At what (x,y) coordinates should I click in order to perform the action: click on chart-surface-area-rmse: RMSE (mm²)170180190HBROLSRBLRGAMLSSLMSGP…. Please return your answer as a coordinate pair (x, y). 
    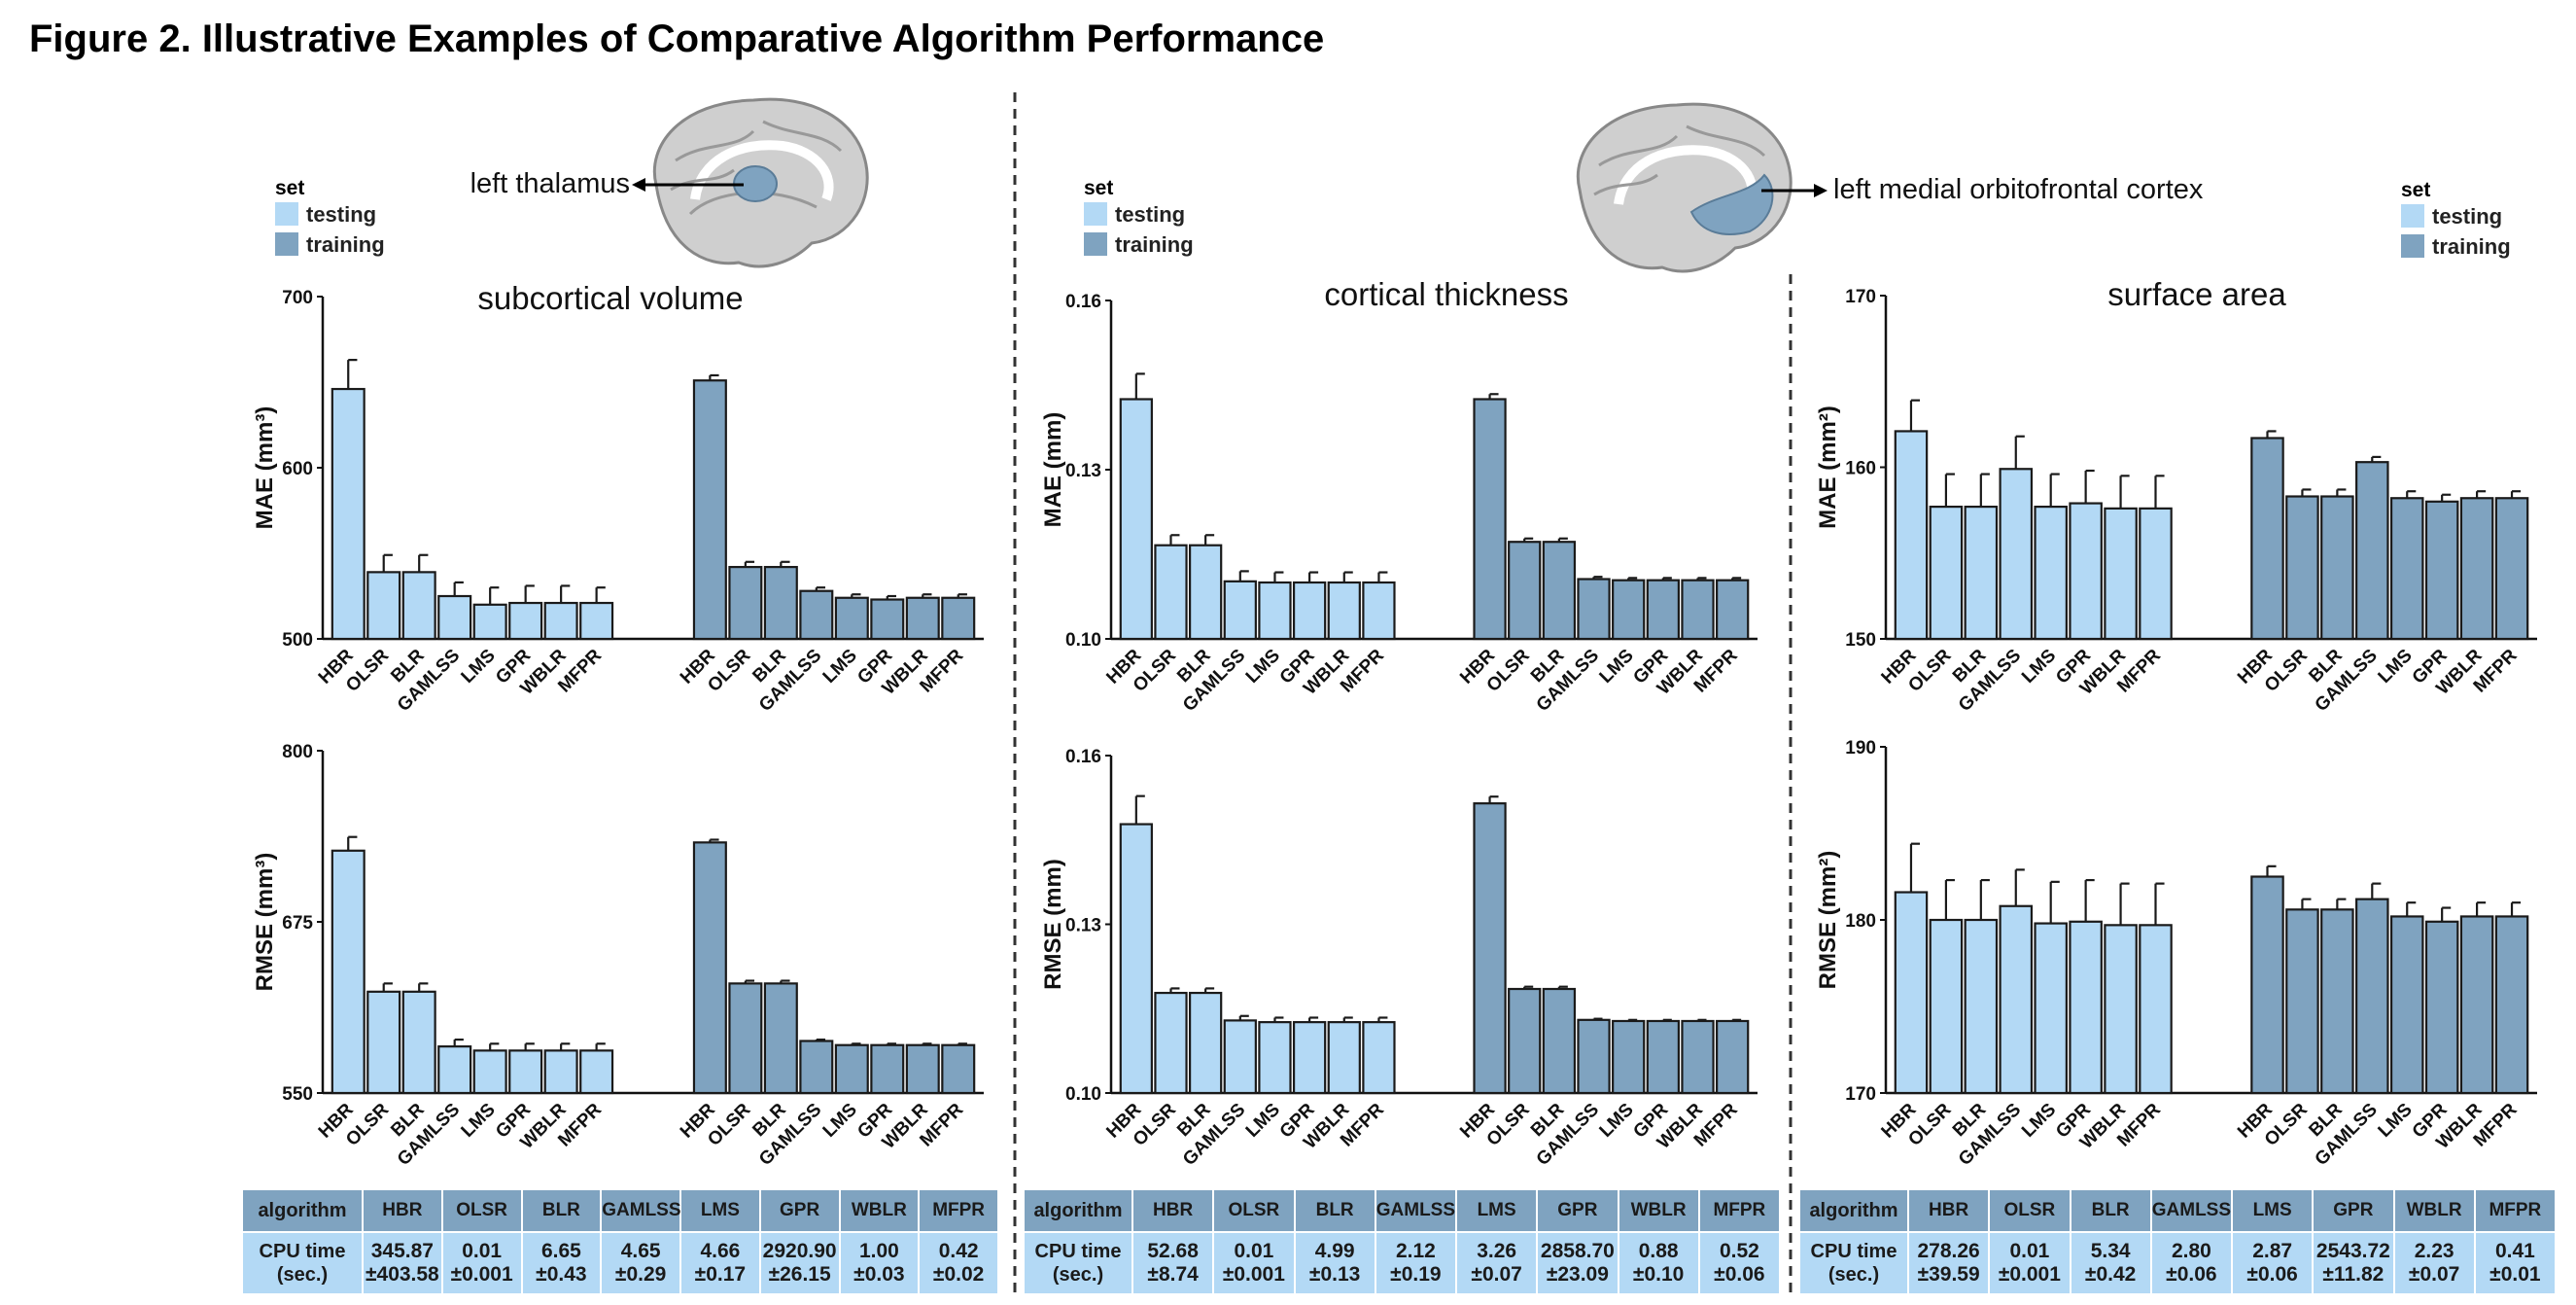
    Looking at the image, I should click on (2176, 954).